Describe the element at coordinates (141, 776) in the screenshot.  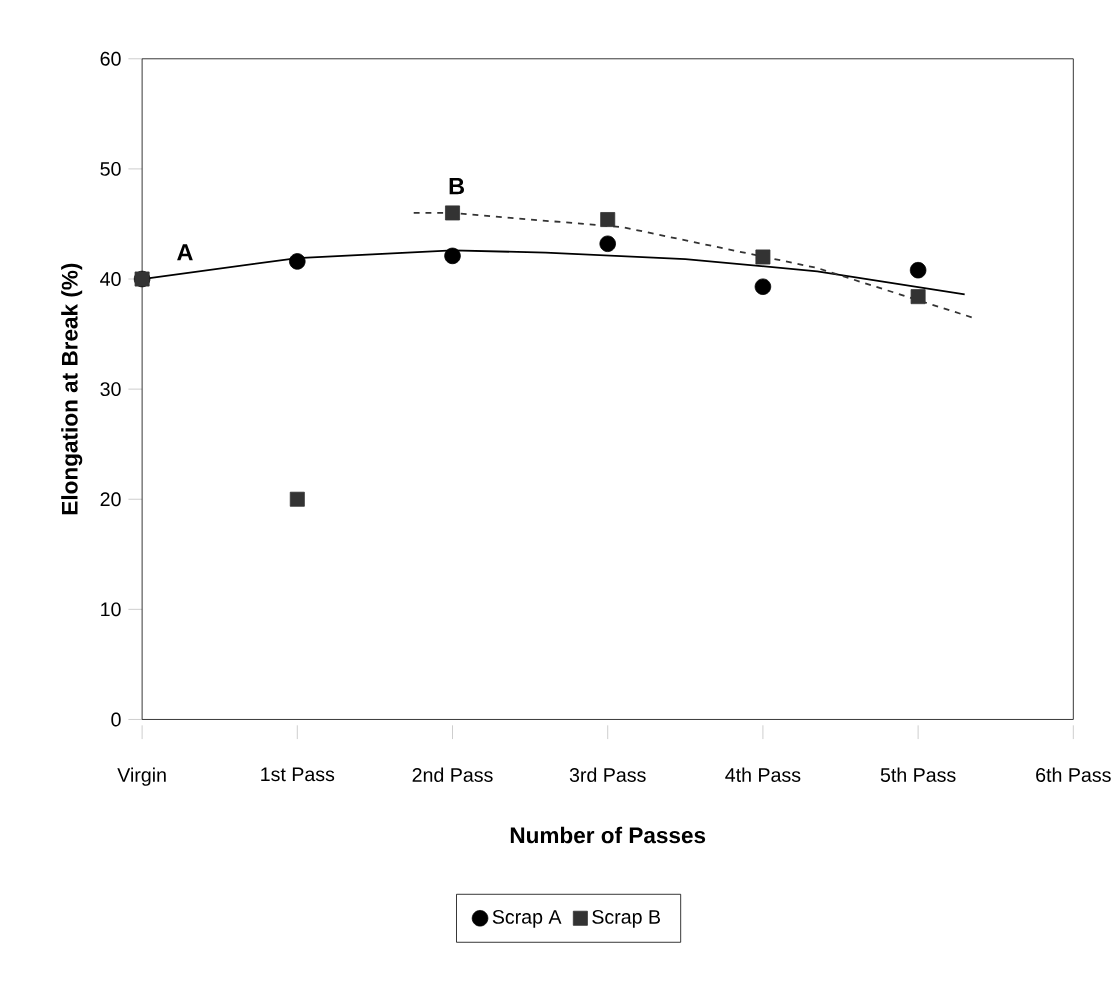
I see `x-tick-label: Virgin` at that location.